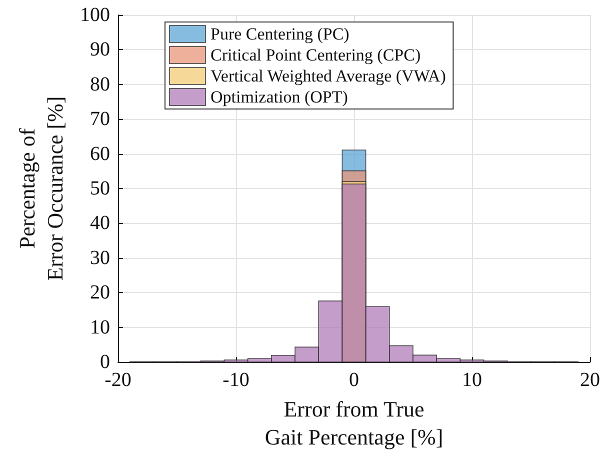 This screenshot has height=468, width=614. I want to click on x-tick-label: 20, so click(590, 380).